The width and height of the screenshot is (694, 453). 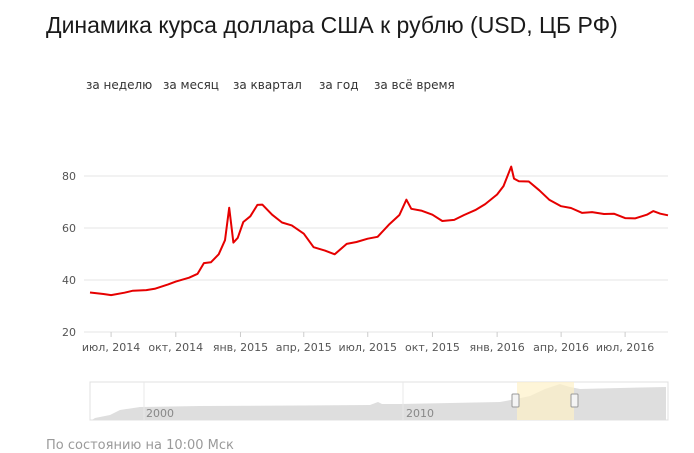 What do you see at coordinates (379, 401) in the screenshot?
I see `range-navigator: 2000 2010` at bounding box center [379, 401].